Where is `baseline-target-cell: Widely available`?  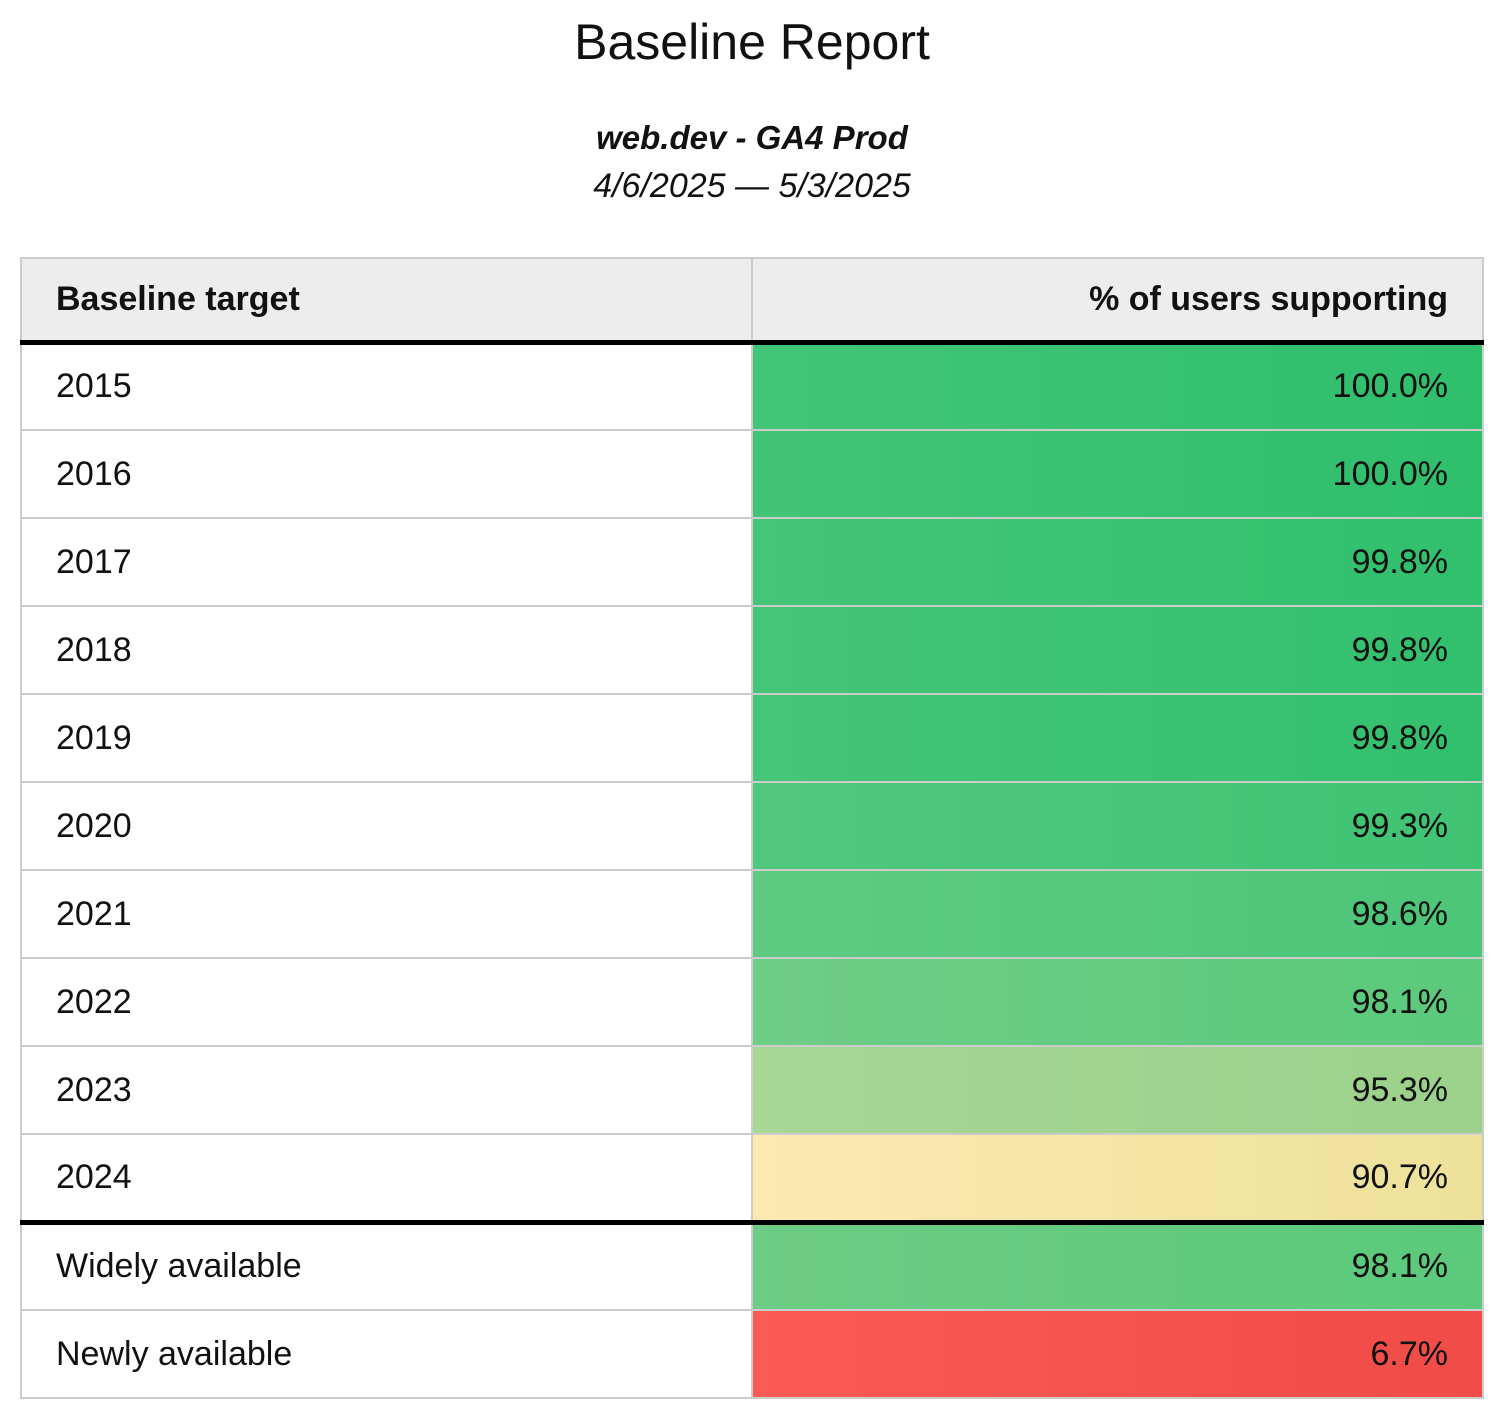
baseline-target-cell: Widely available is located at coordinates (386, 1265).